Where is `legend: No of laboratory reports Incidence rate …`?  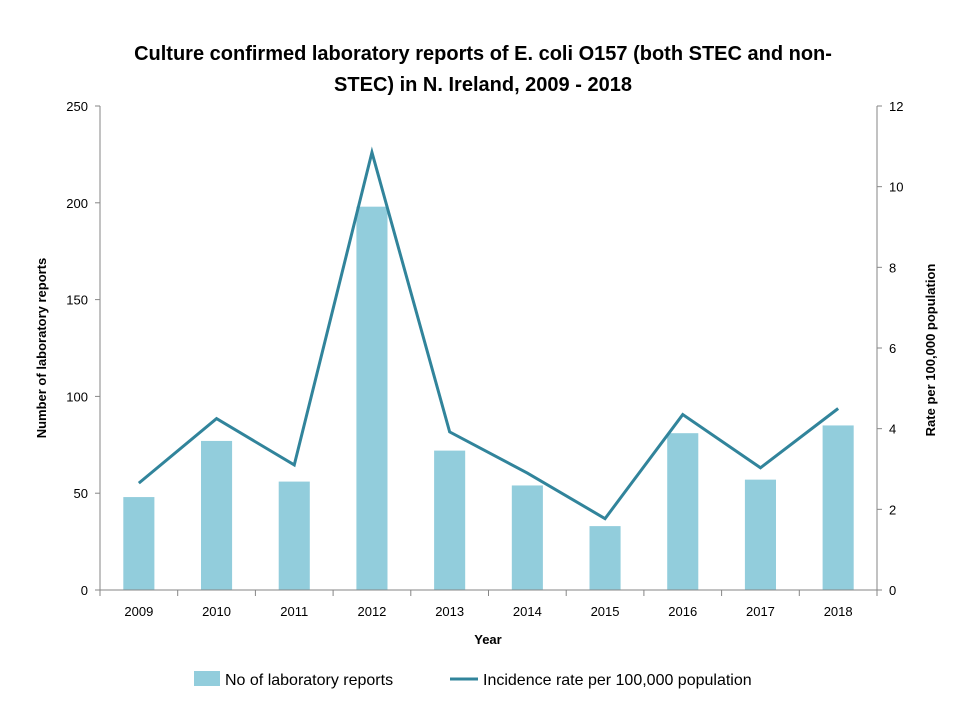
legend: No of laboratory reports Incidence rate … is located at coordinates (473, 680).